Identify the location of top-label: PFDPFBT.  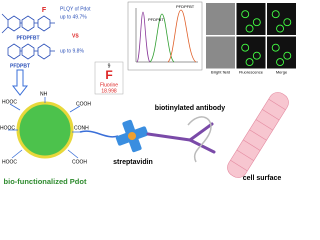
(27, 38).